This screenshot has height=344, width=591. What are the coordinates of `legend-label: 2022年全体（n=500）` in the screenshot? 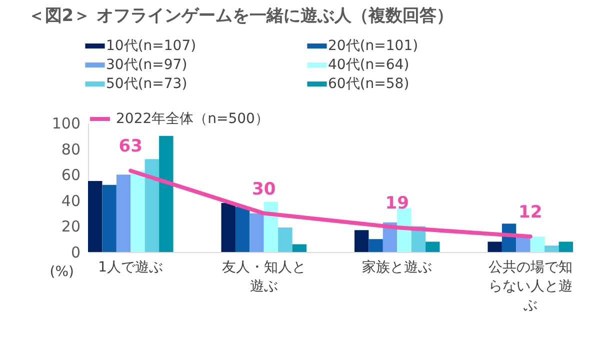 It's located at (192, 119).